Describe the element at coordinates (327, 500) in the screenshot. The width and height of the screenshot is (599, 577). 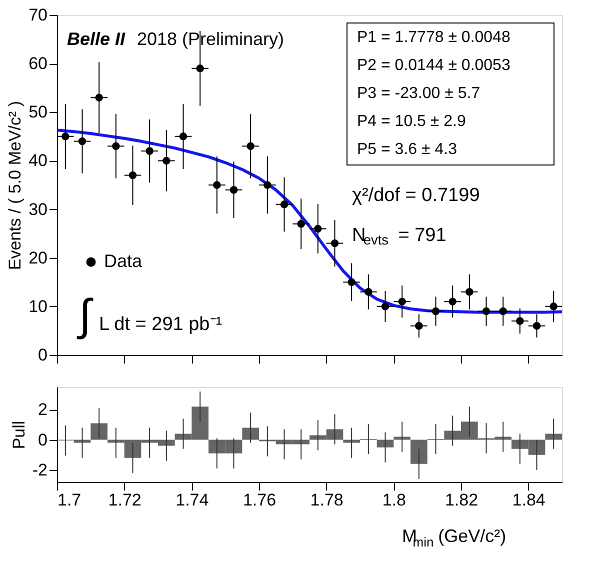
I see `x-tick-label: 1.78` at that location.